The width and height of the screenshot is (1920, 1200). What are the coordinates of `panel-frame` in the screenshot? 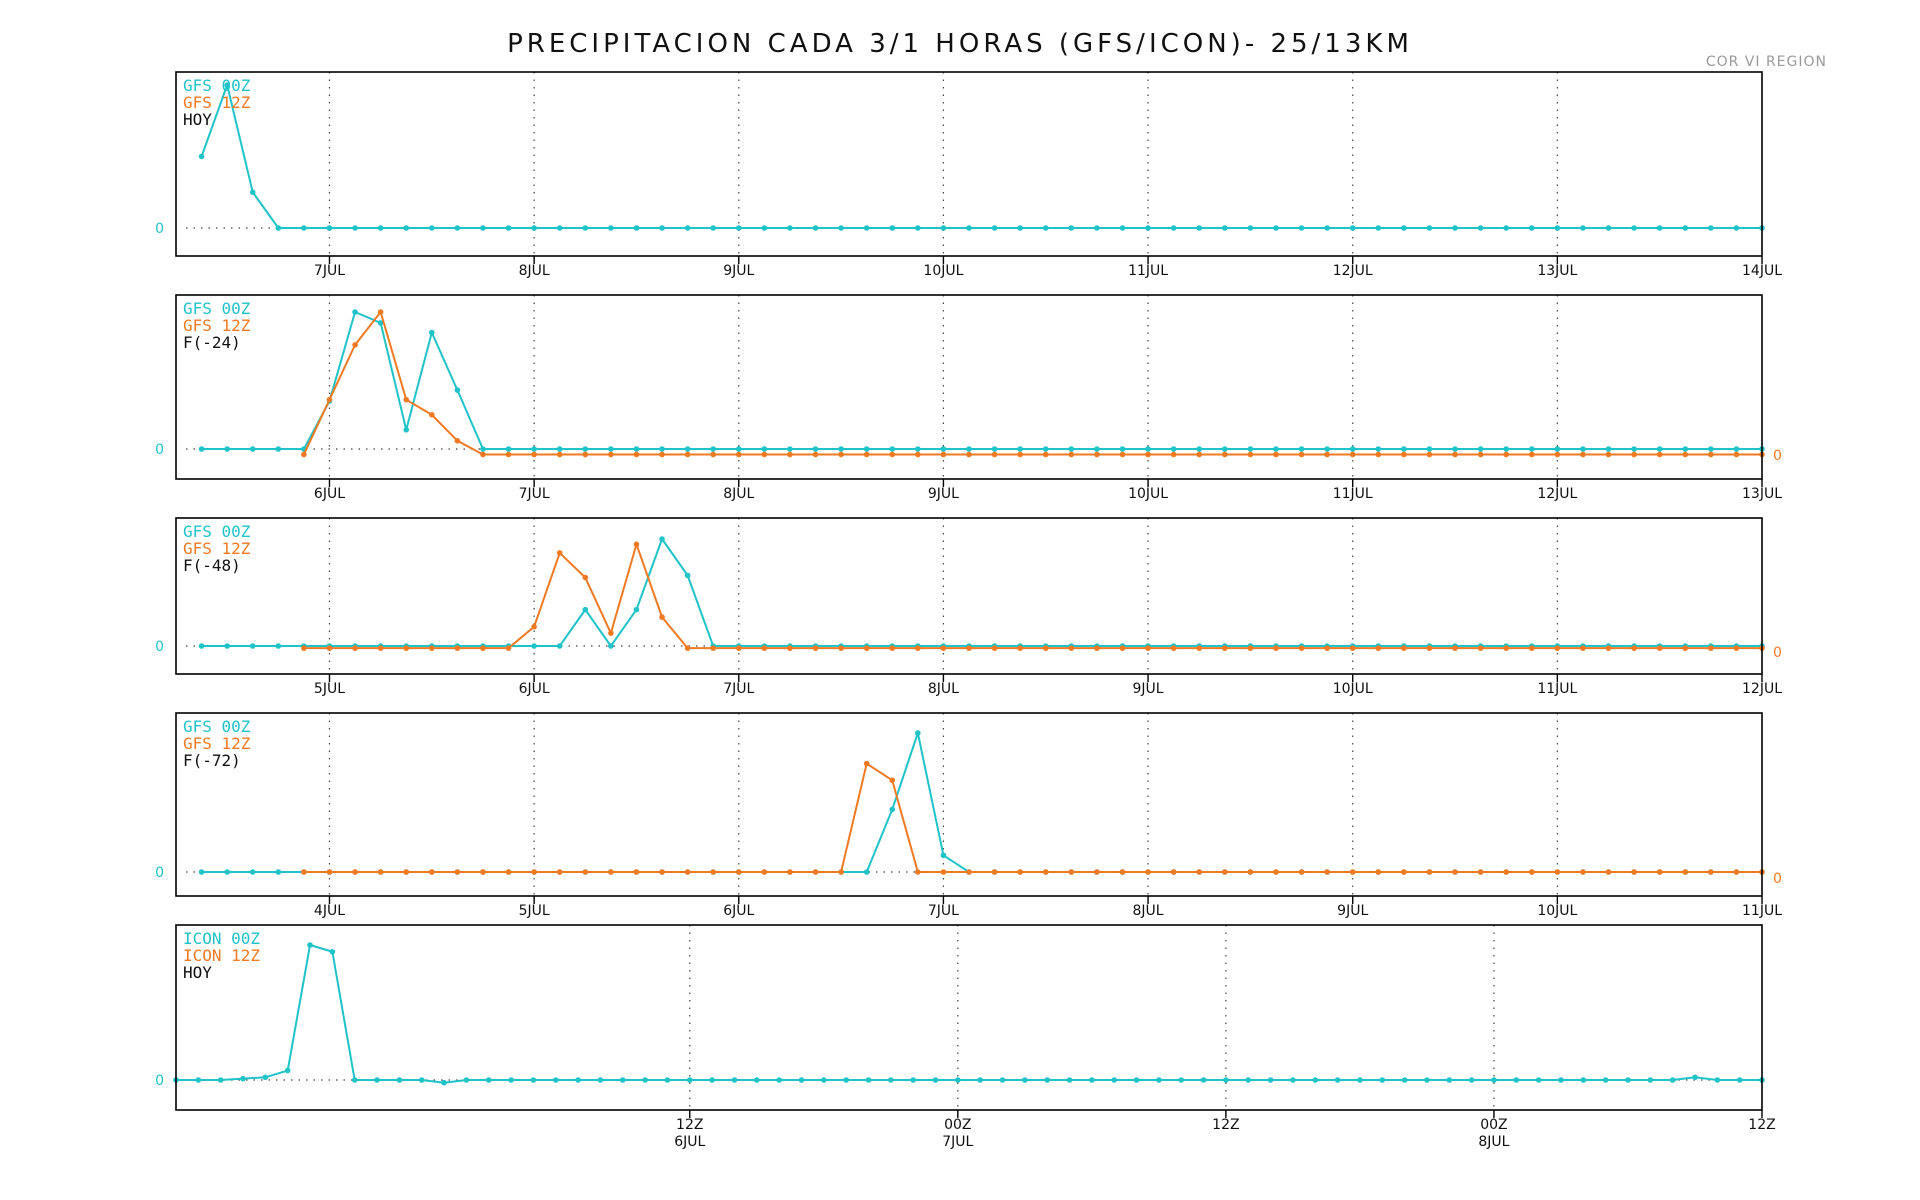 It's located at (969, 1017).